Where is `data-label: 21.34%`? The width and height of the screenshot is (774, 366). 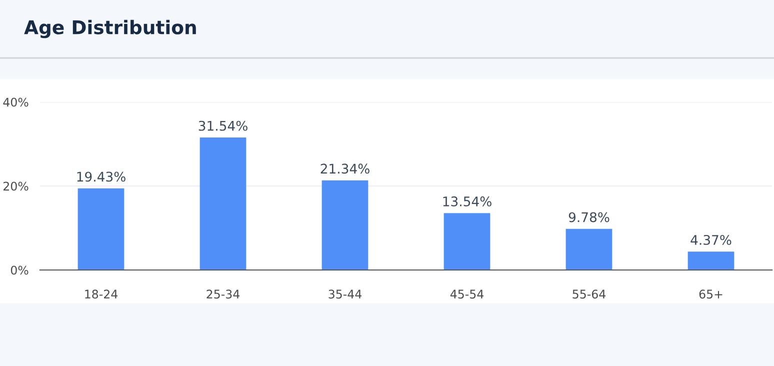
data-label: 21.34% is located at coordinates (345, 169).